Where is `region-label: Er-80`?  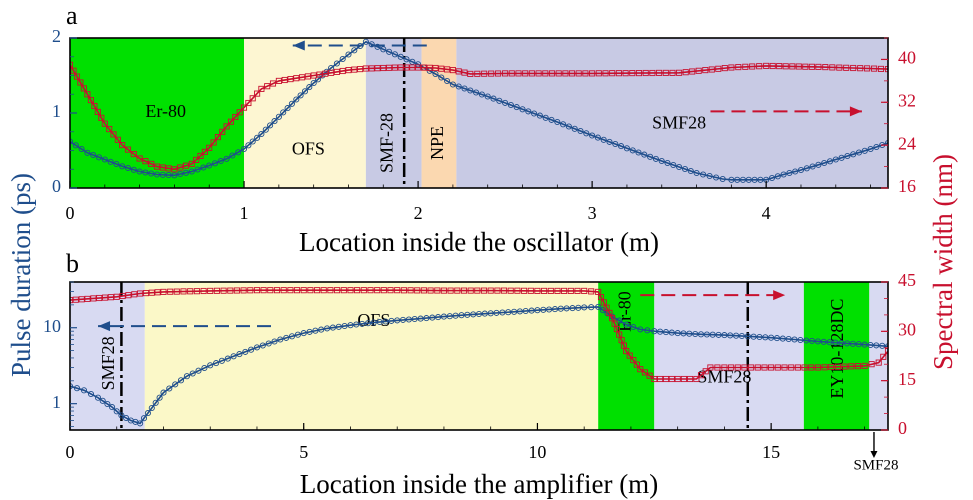
region-label: Er-80 is located at coordinates (165, 111).